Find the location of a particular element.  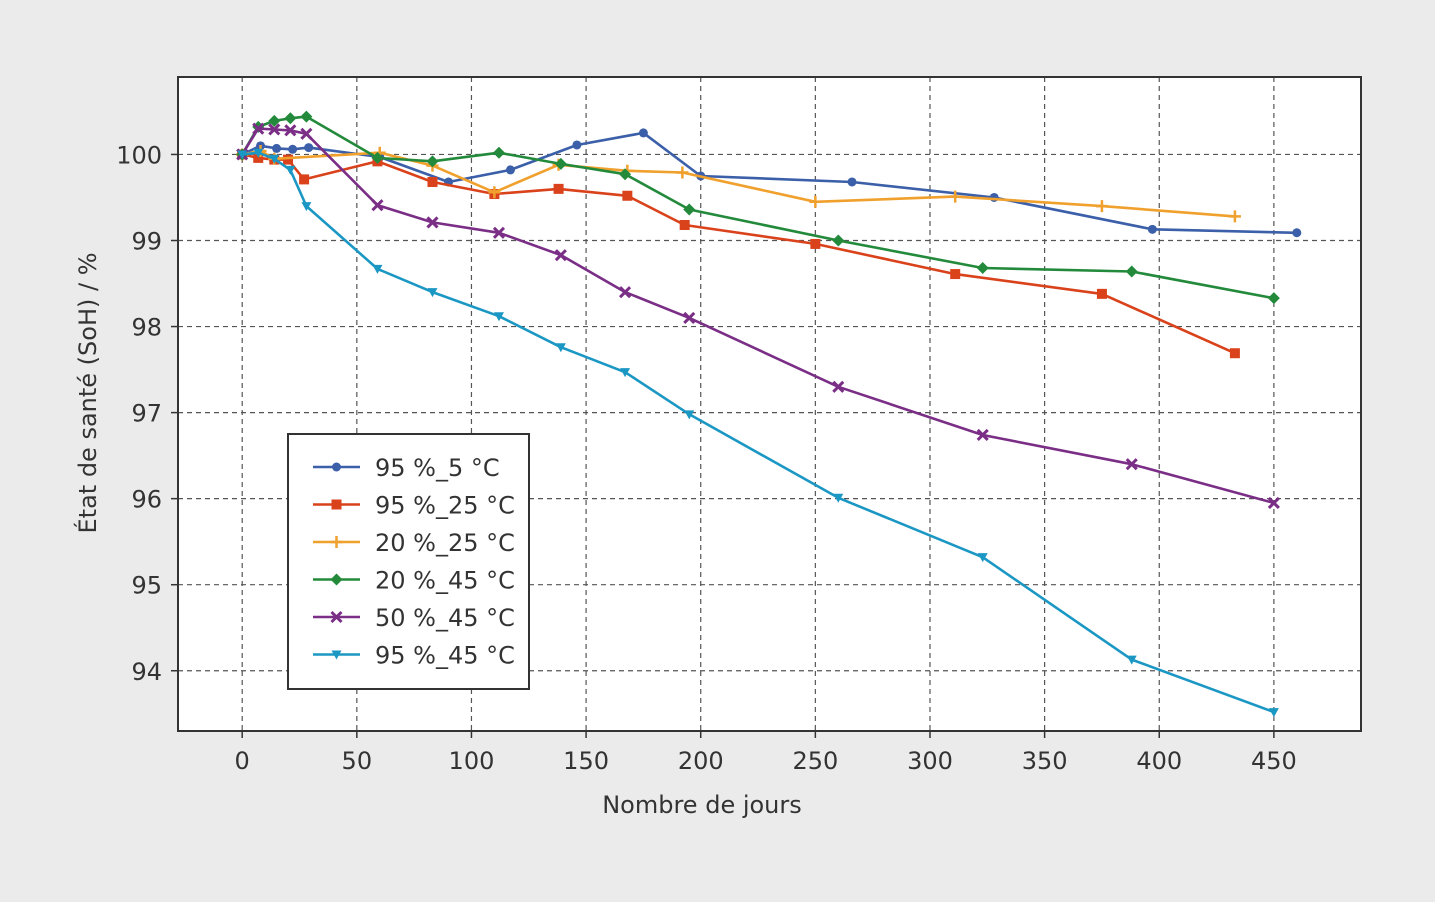

x-tick-label: 250 is located at coordinates (815, 761).